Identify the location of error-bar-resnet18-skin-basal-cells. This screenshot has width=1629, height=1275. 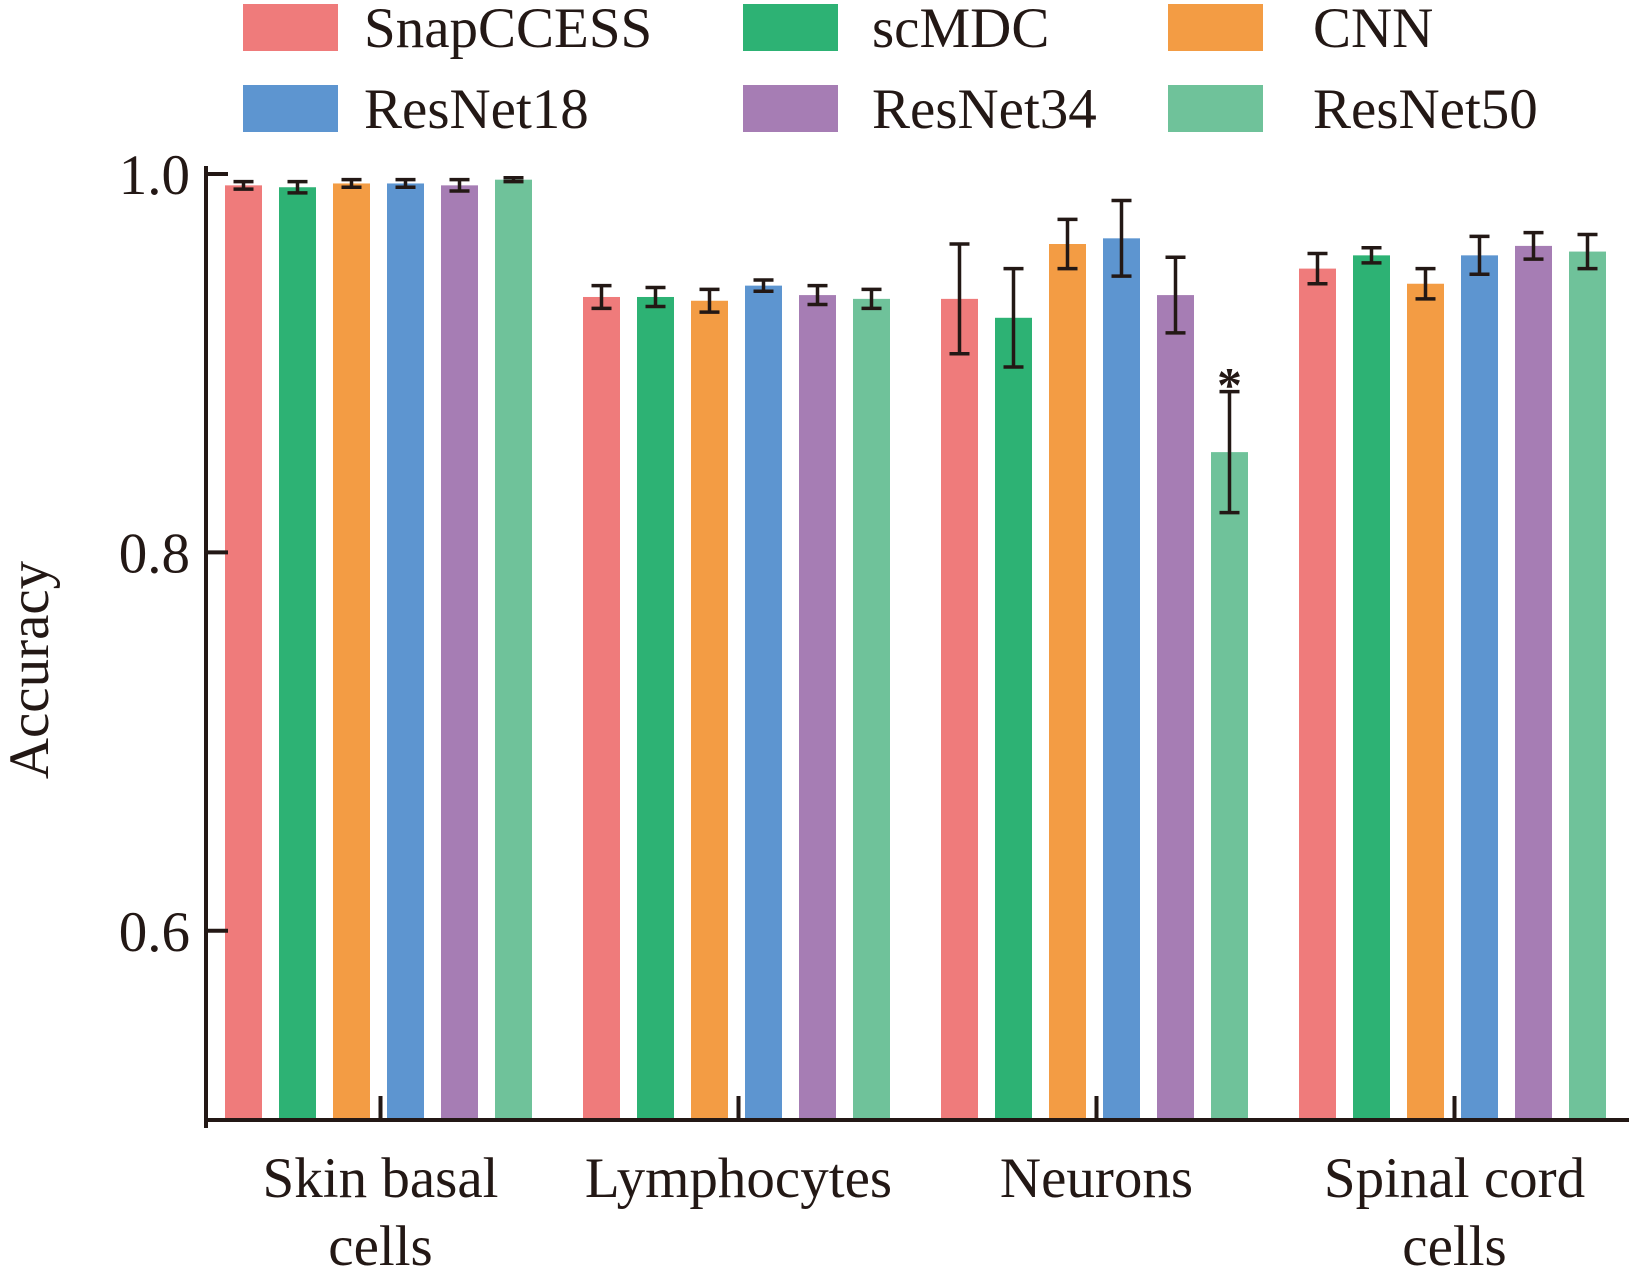
(405, 183).